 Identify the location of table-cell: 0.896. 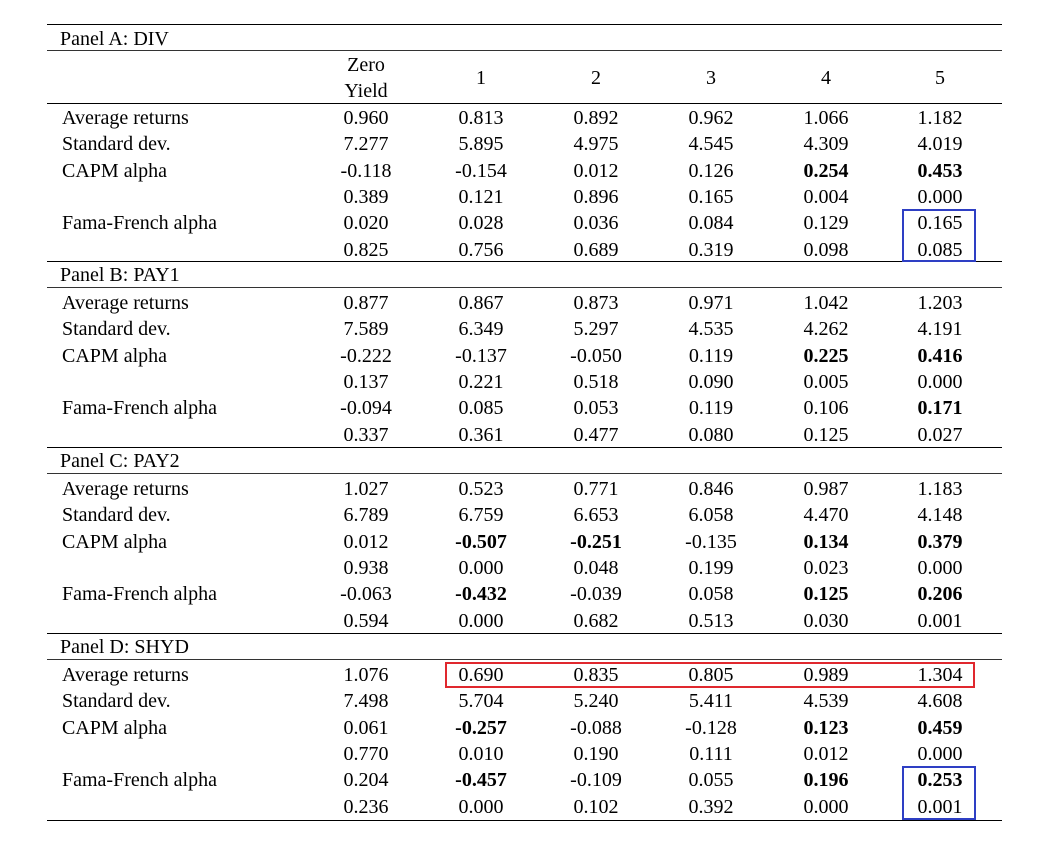
(596, 196).